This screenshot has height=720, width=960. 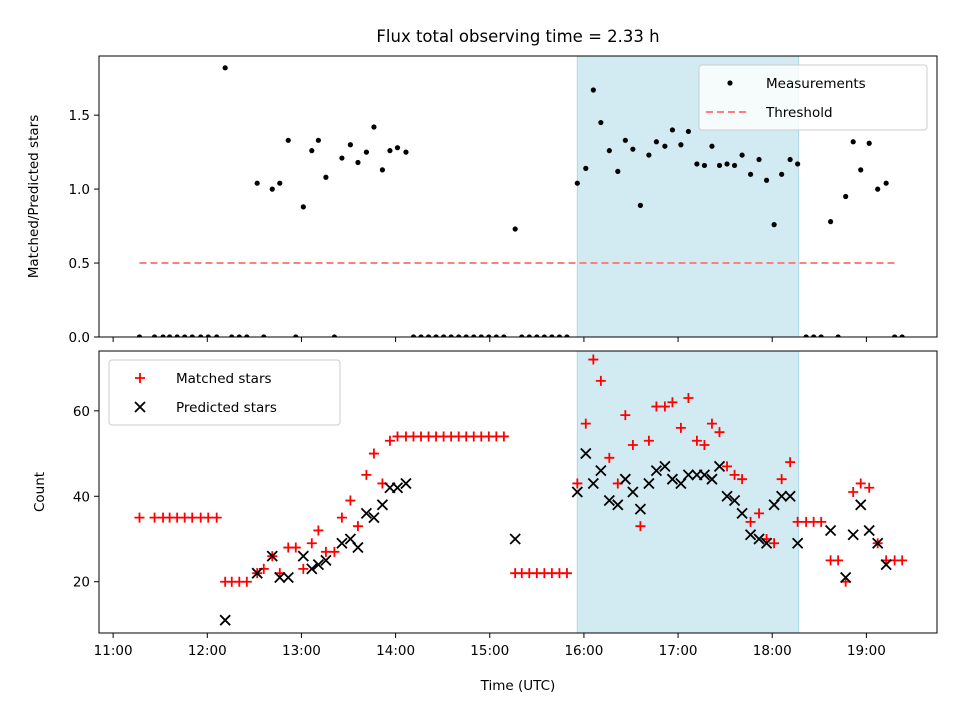 What do you see at coordinates (772, 651) in the screenshot?
I see `x-tick-label: 18:00` at bounding box center [772, 651].